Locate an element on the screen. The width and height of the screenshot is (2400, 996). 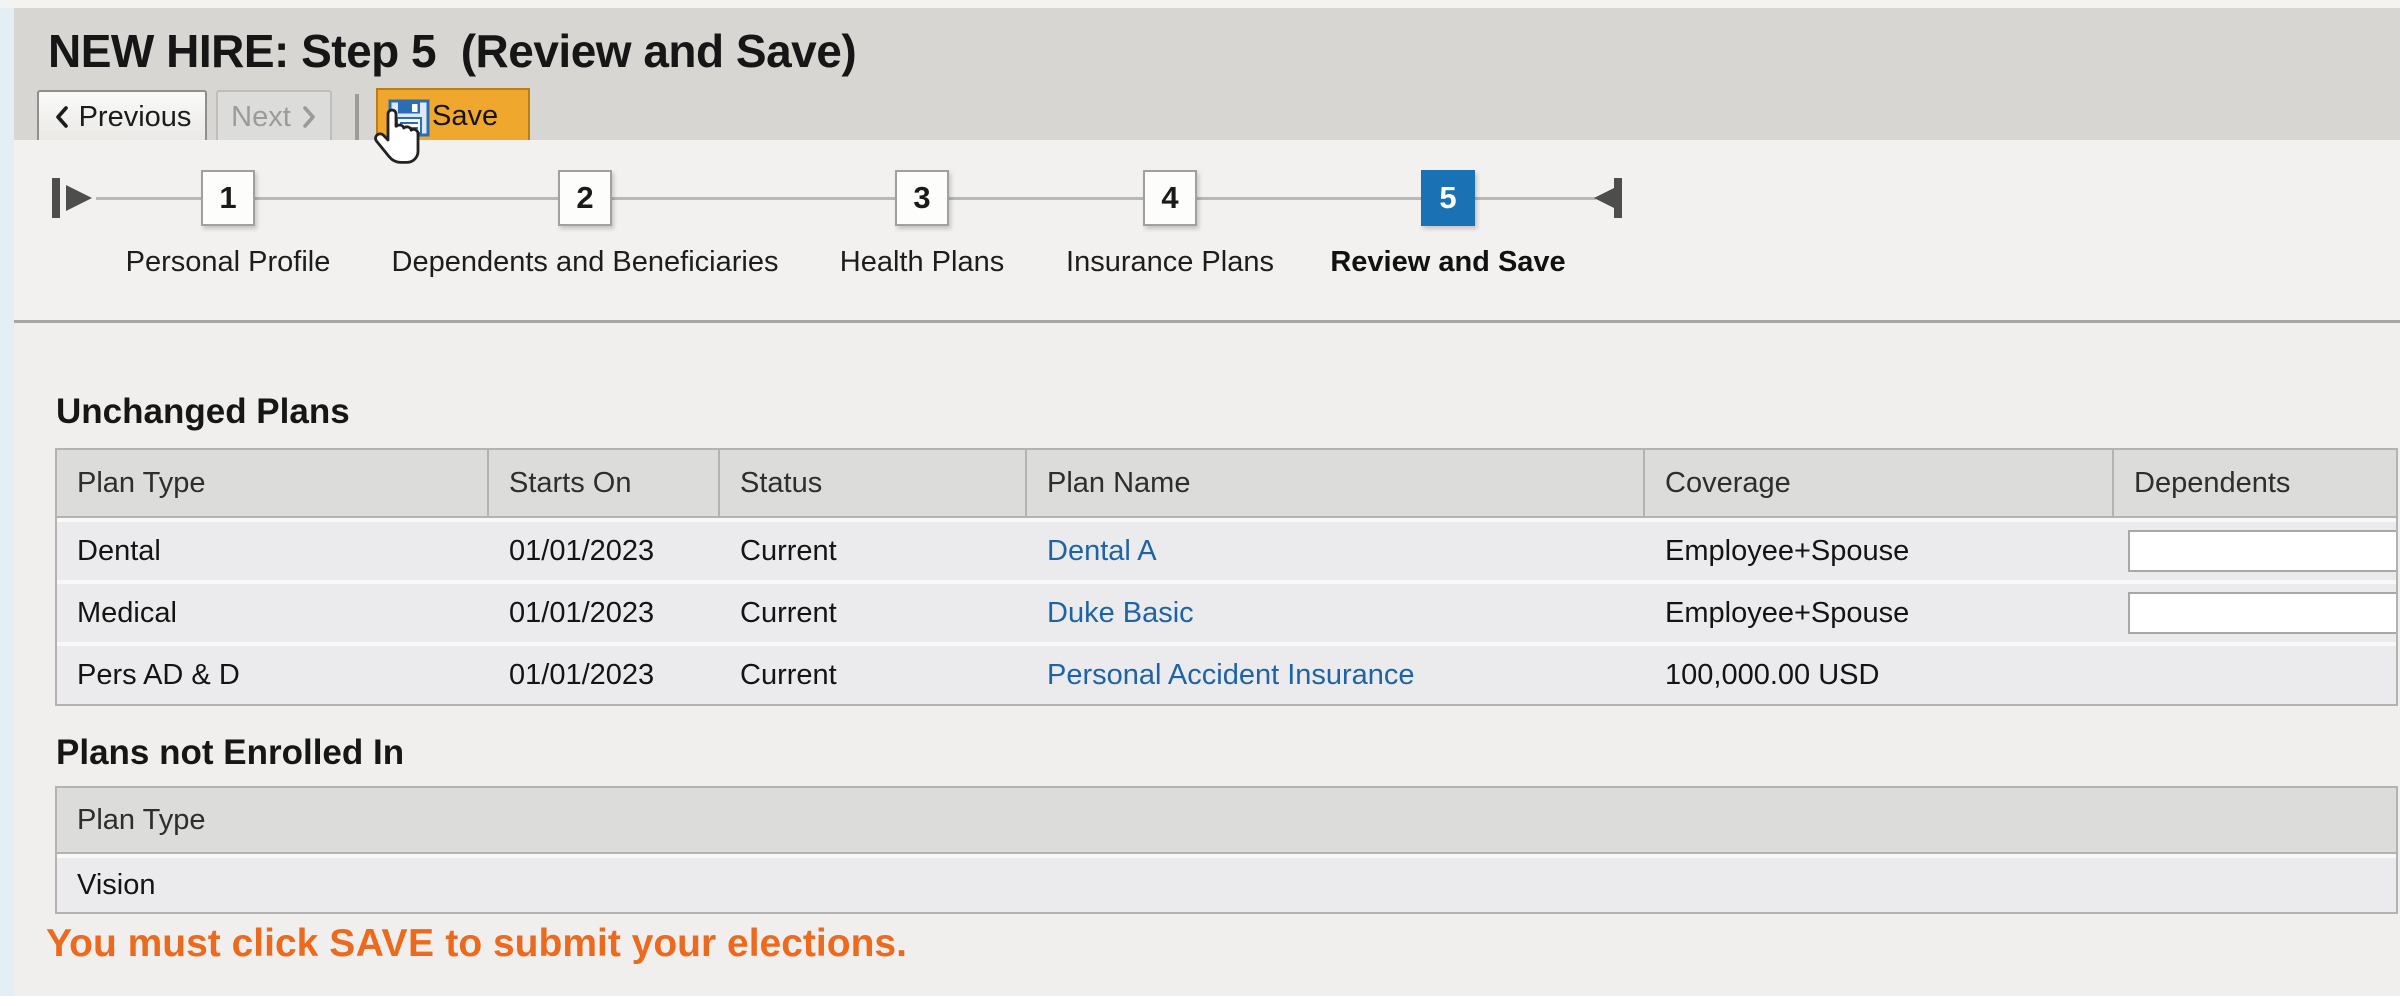
roadmap-step-5-label: Review and Save is located at coordinates (1448, 262).